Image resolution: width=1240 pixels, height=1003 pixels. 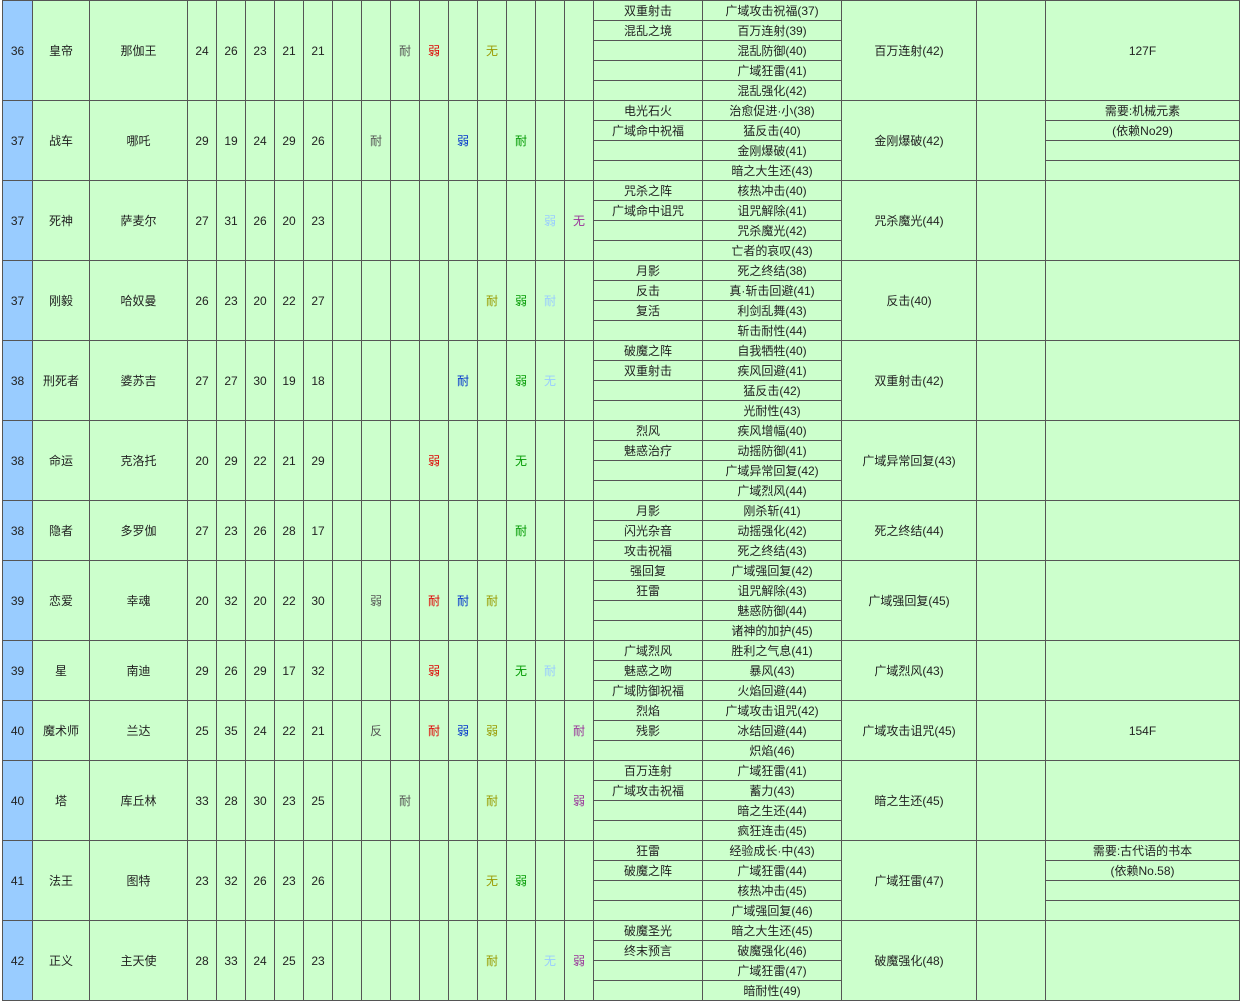 What do you see at coordinates (772, 290) in the screenshot?
I see `skill-learned: 真·斩击回避(41)` at bounding box center [772, 290].